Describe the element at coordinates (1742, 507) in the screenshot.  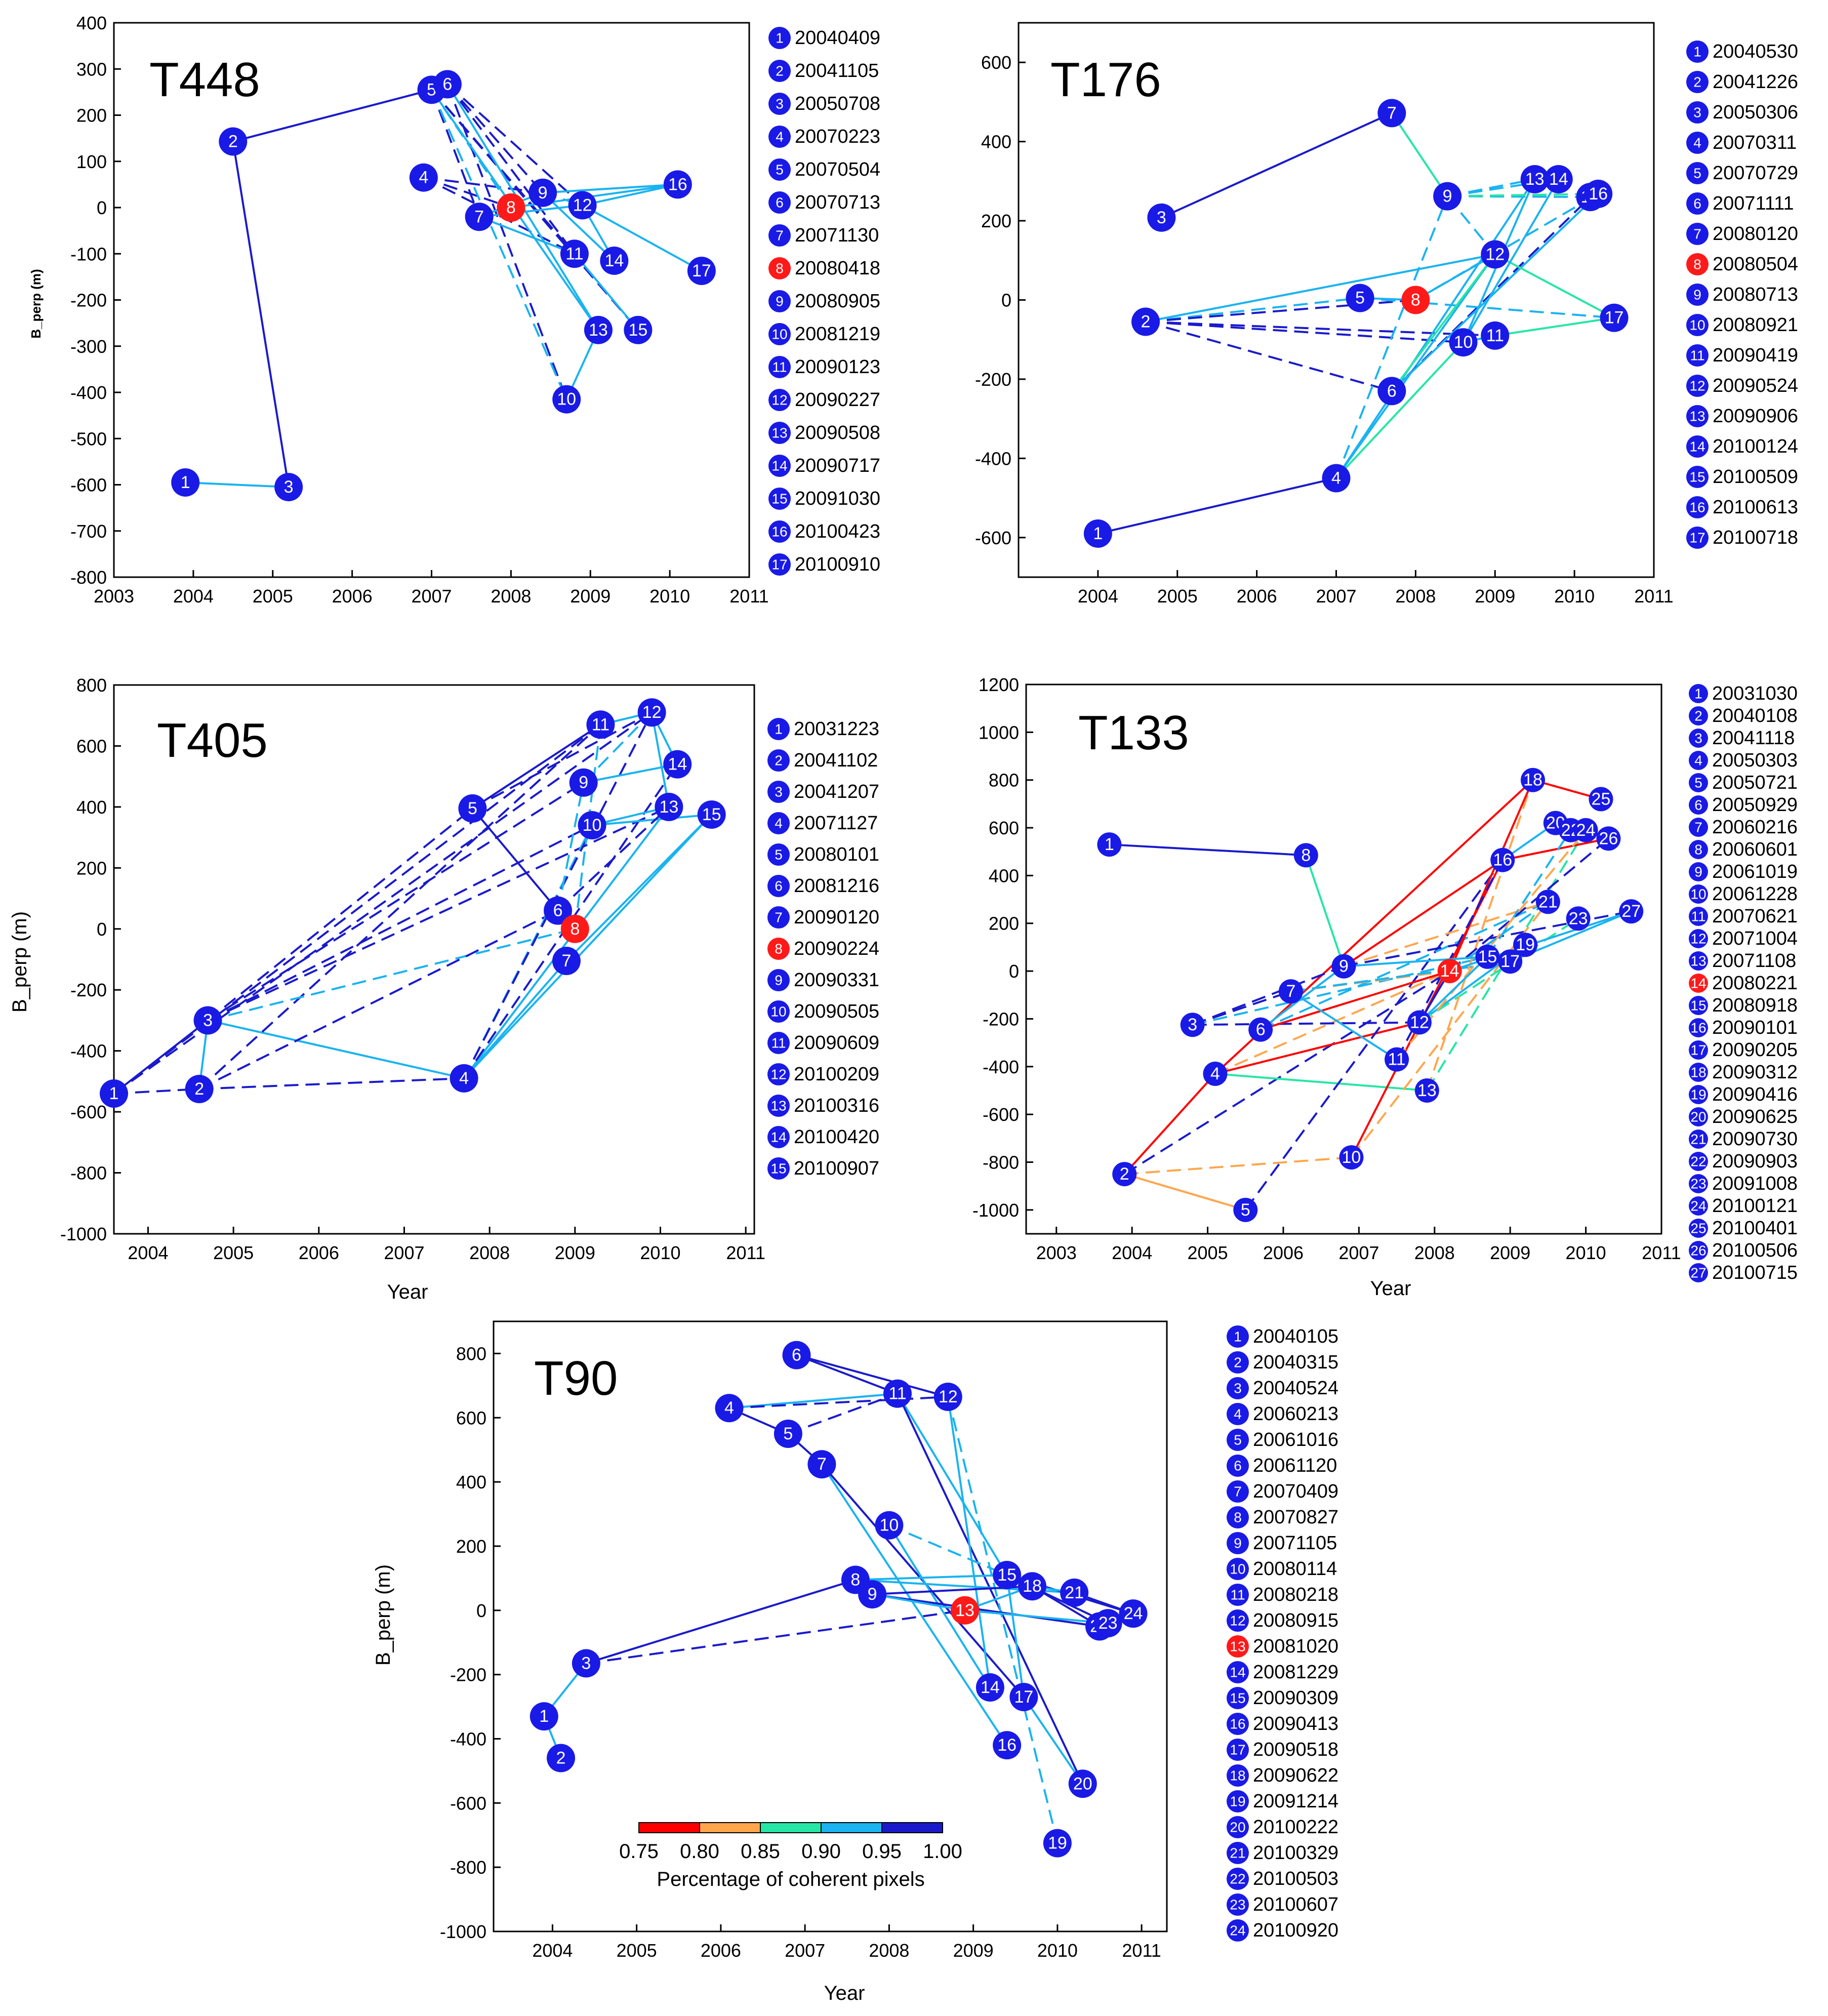
I see `legend-entry: 16 20100613` at that location.